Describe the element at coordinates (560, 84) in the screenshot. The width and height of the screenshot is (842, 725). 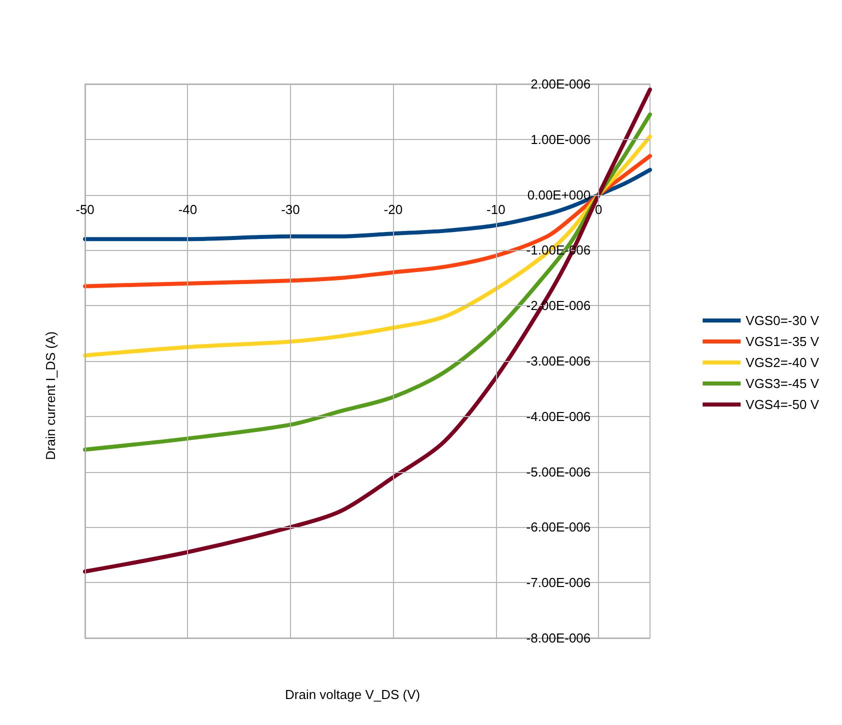
I see `y-tick-label: 2.00E-006` at that location.